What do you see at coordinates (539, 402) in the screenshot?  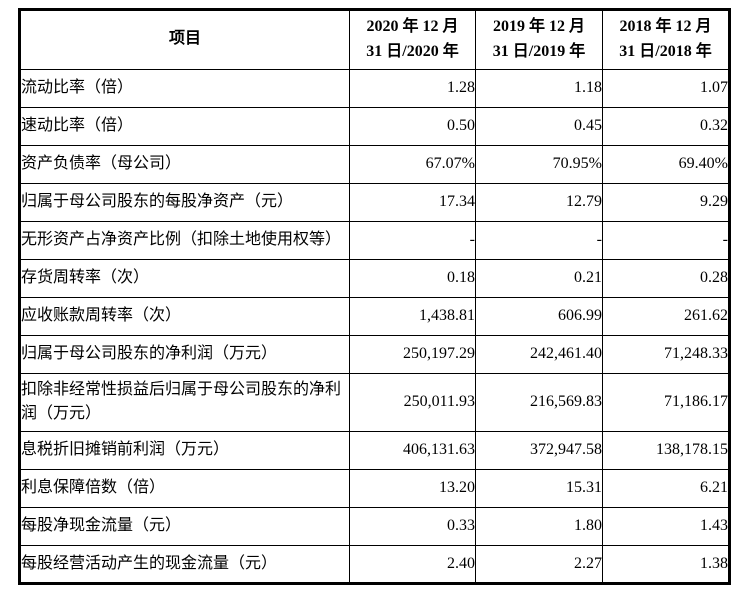 I see `cell-value-2019: 216,569.83` at bounding box center [539, 402].